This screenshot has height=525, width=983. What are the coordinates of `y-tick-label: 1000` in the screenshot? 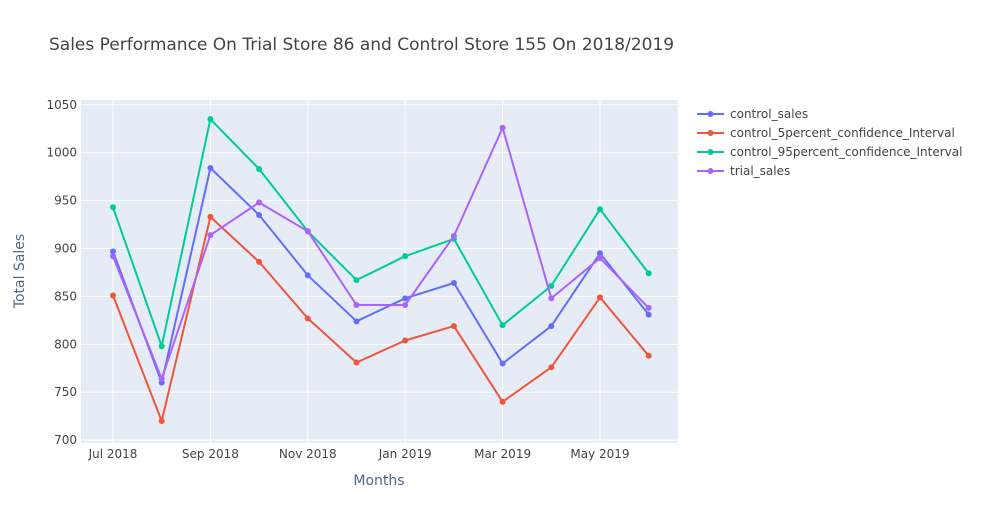 It's located at (61, 153).